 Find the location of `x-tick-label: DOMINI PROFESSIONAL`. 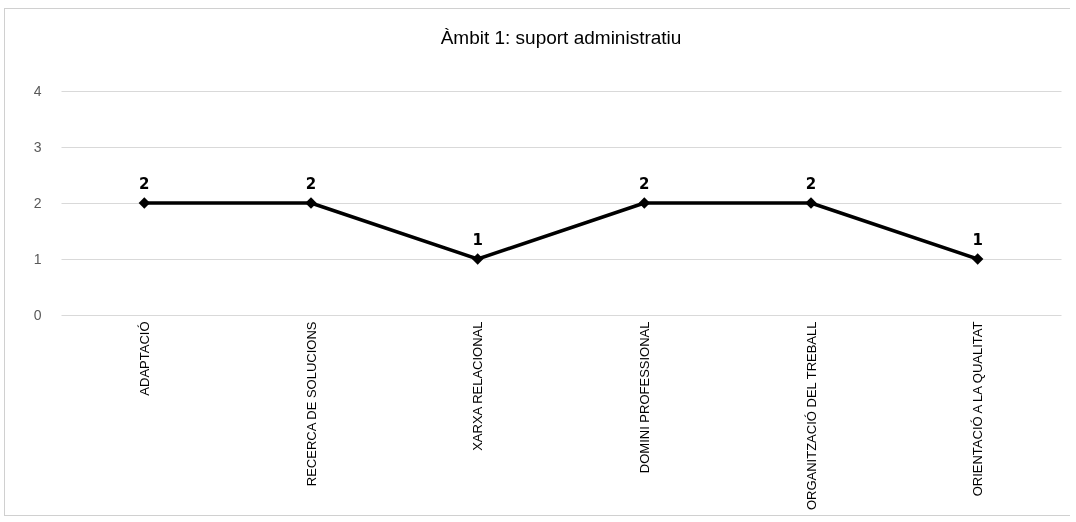

x-tick-label: DOMINI PROFESSIONAL is located at coordinates (644, 397).